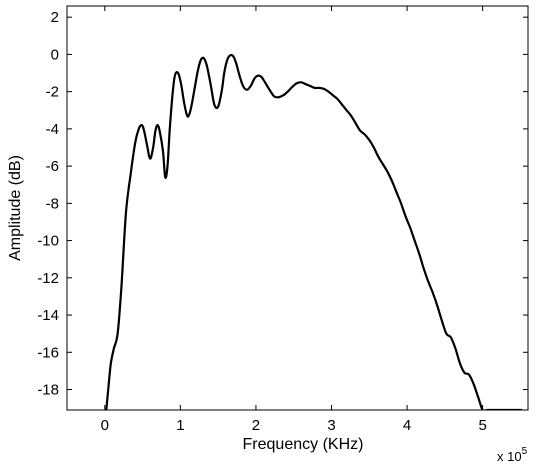 This screenshot has width=550, height=468. What do you see at coordinates (52, 129) in the screenshot?
I see `y-tick-label: -4` at bounding box center [52, 129].